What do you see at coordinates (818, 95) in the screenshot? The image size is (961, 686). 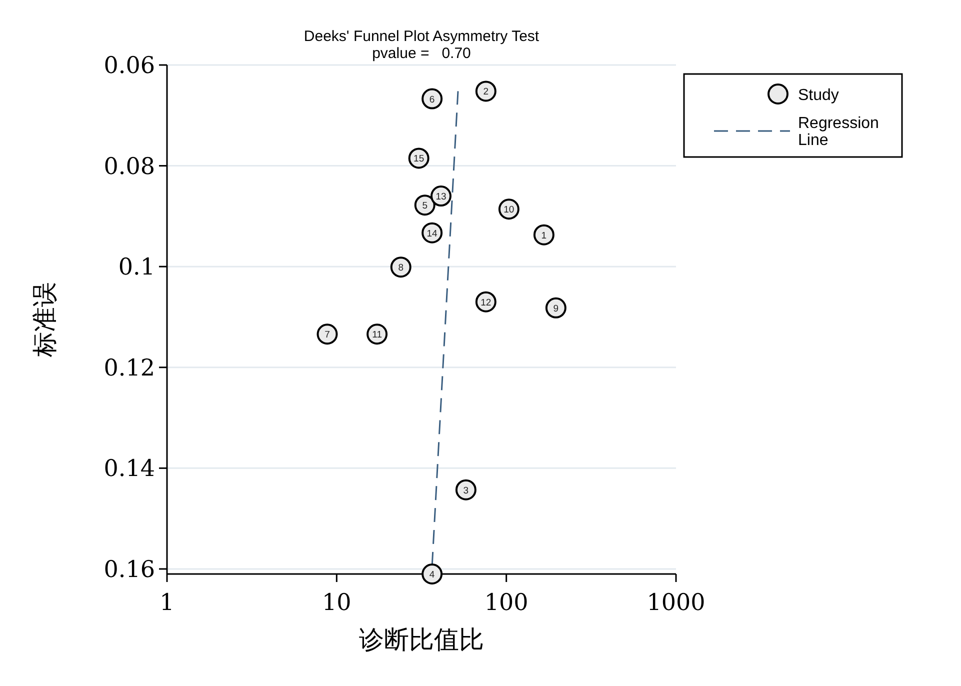 I see `legend-label: Study` at bounding box center [818, 95].